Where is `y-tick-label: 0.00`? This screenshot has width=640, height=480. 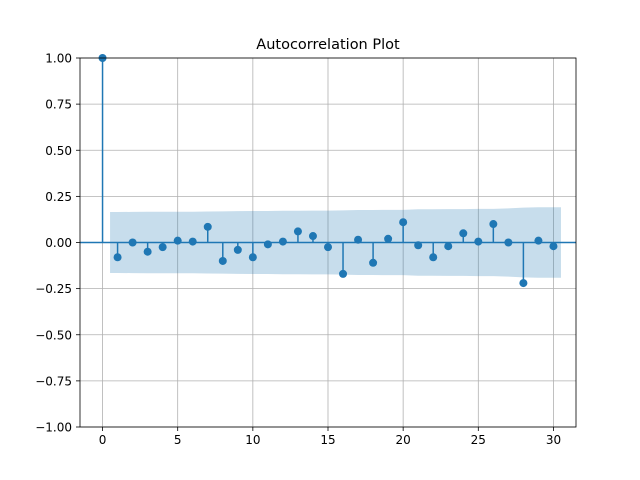
y-tick-label: 0.00 is located at coordinates (58, 243).